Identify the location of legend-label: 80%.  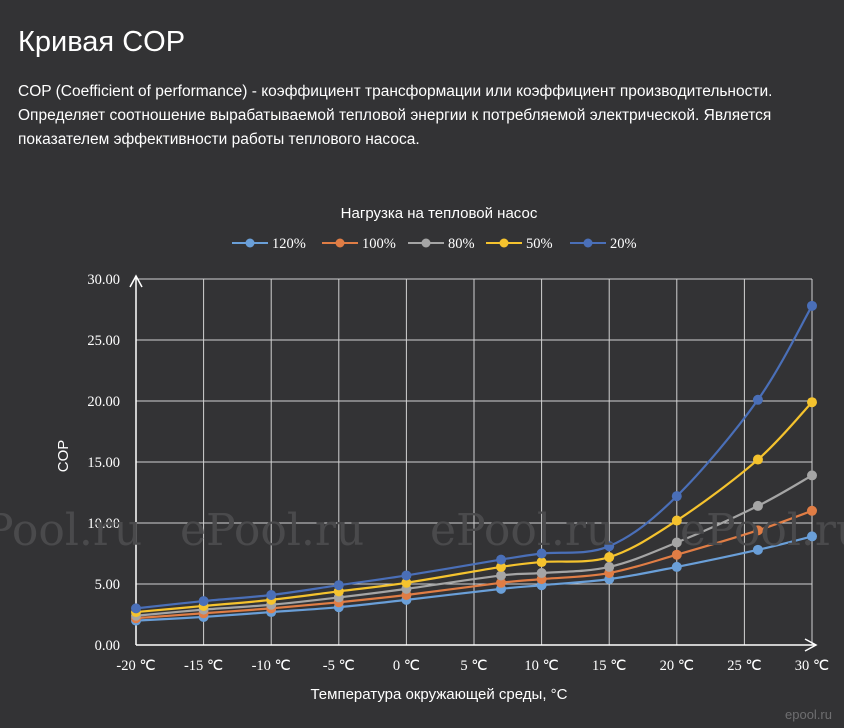
(461, 244).